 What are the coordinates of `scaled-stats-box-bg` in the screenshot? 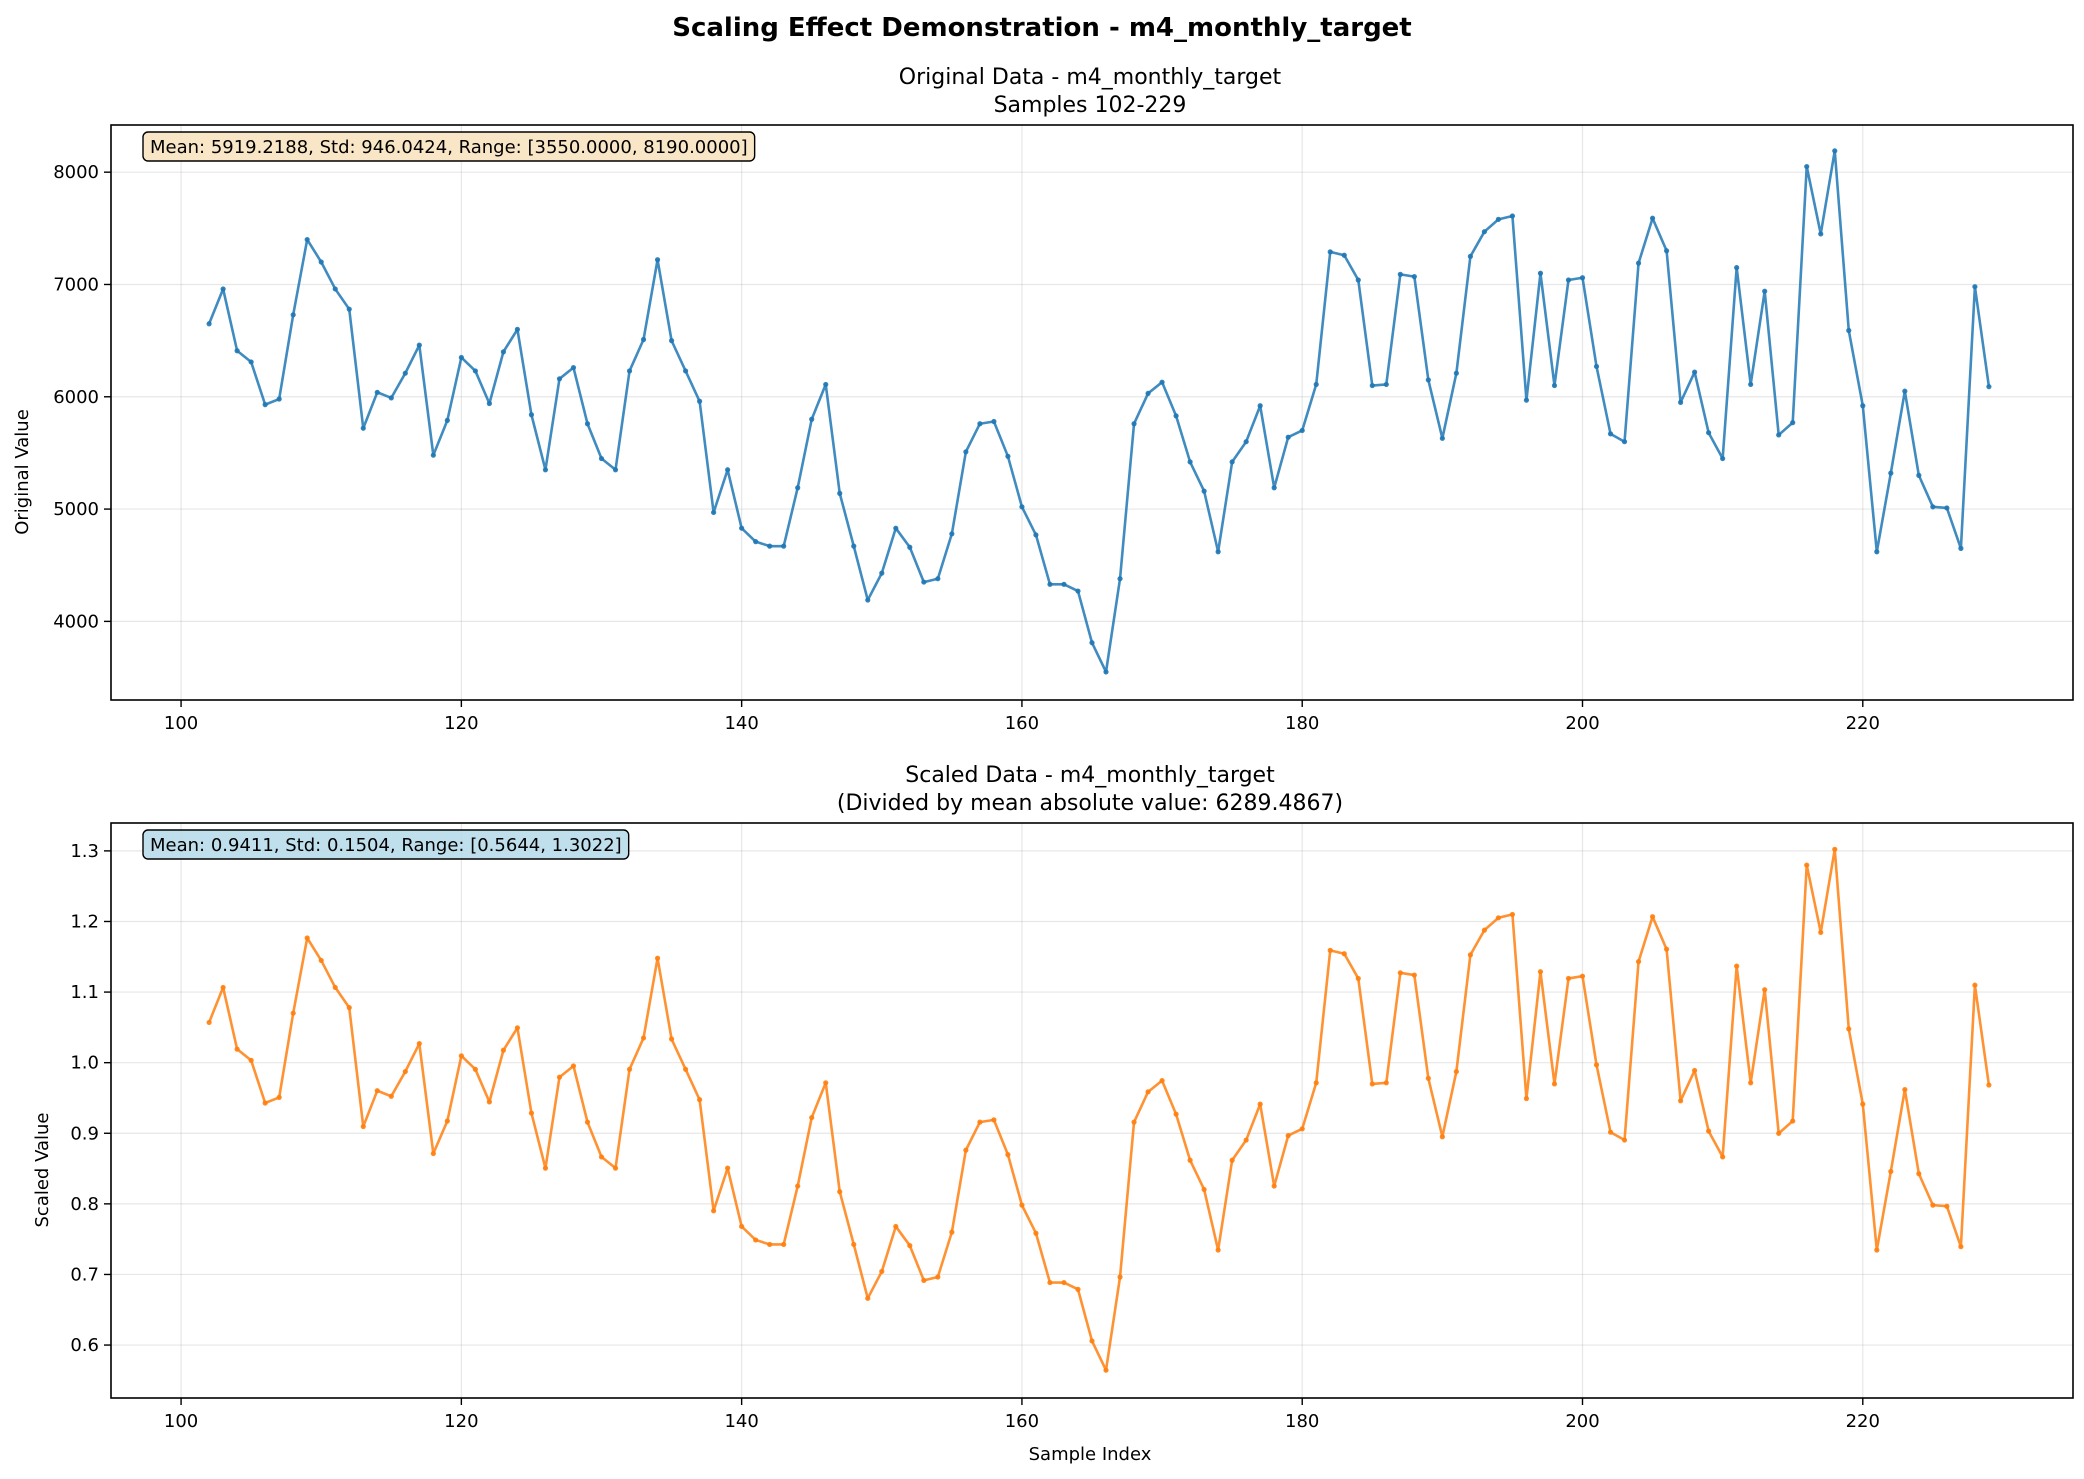 It's located at (386, 844).